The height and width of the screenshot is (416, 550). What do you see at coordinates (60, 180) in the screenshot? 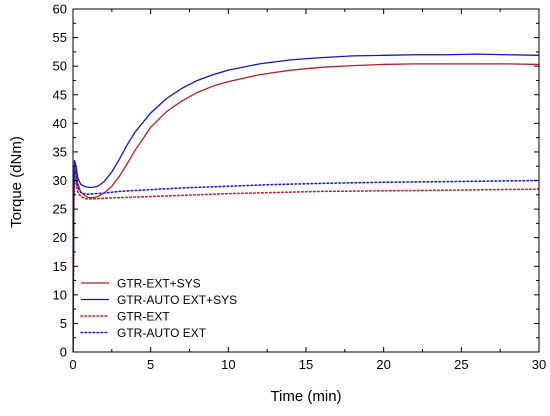
I see `y-tick-label: 30` at bounding box center [60, 180].